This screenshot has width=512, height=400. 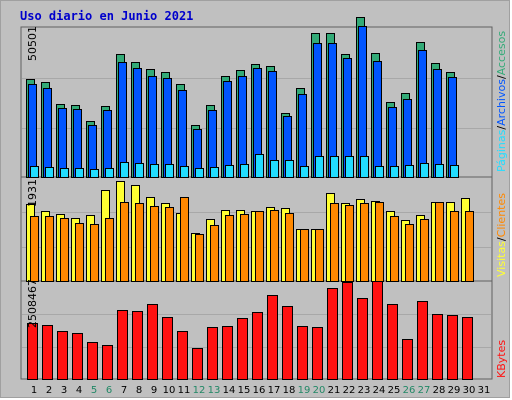 I want to click on visits-legend: Visitas/Clientes, so click(x=501, y=235).